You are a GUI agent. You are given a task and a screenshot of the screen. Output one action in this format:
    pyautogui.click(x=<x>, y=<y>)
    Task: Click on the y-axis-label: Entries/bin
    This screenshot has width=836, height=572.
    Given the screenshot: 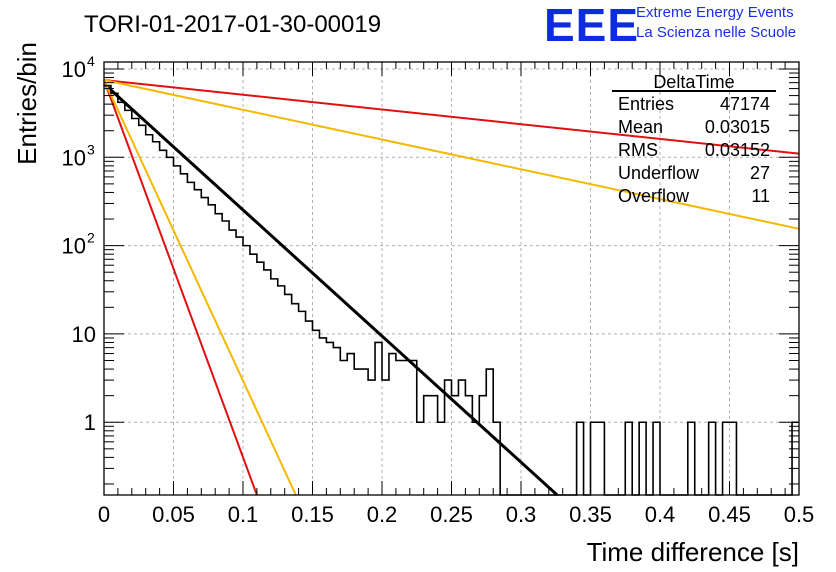 What is the action you would take?
    pyautogui.click(x=27, y=103)
    